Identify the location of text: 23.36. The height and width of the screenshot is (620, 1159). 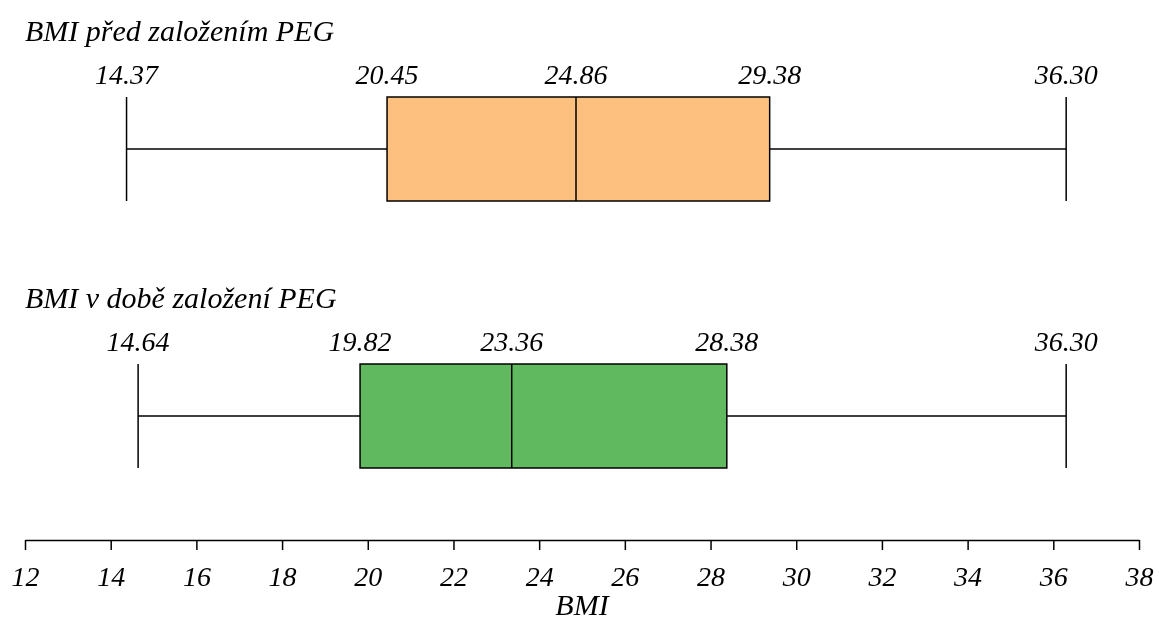
(512, 341).